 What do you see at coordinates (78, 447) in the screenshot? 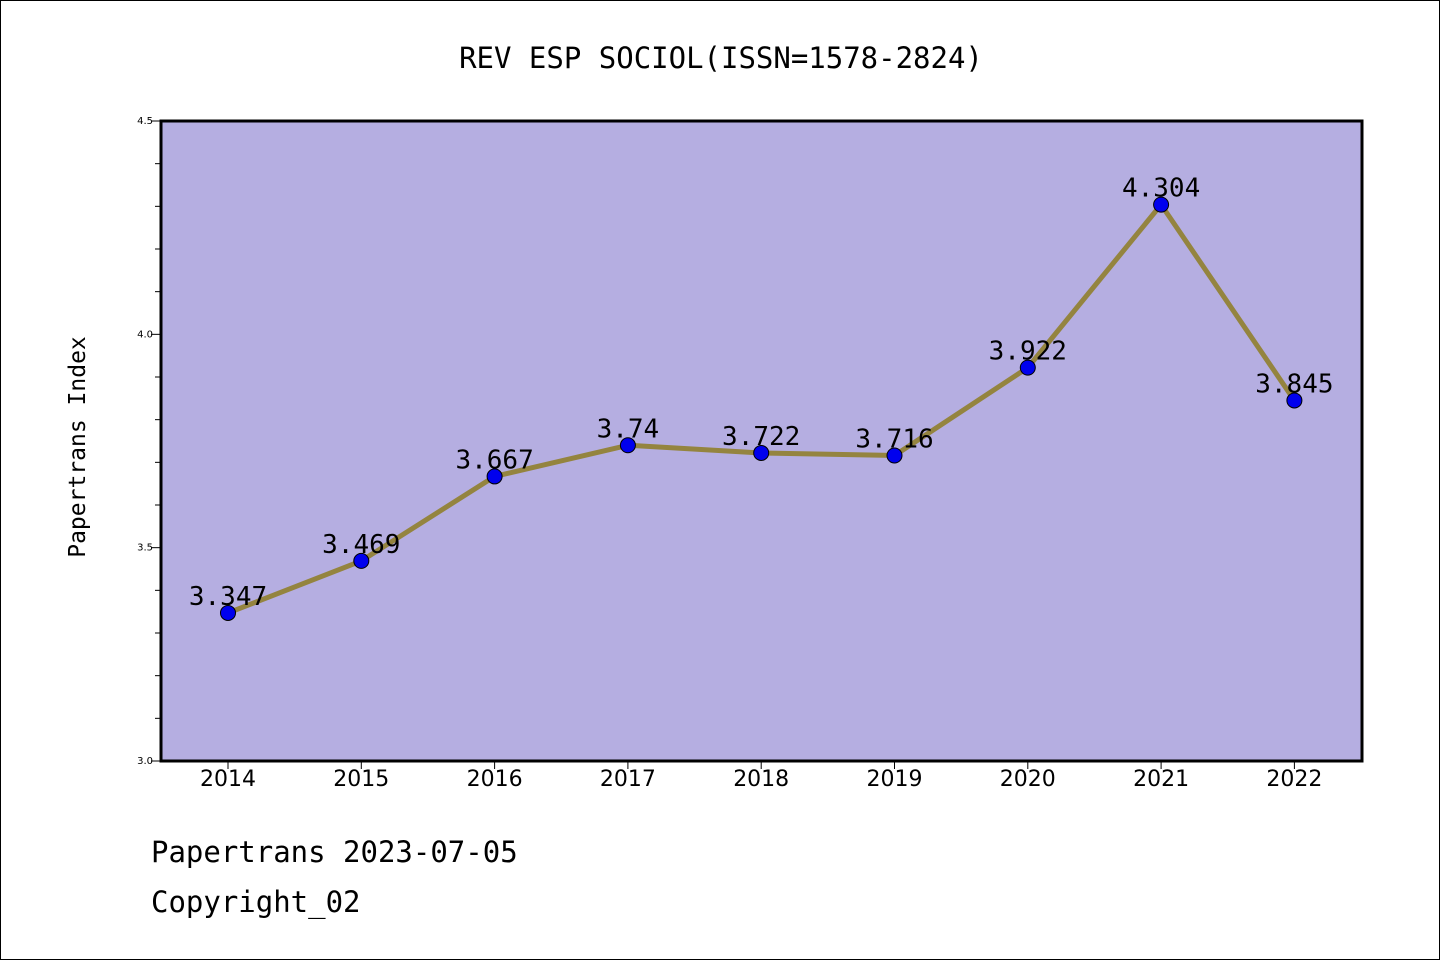
I see `y-axis-label: Papertrans Index` at bounding box center [78, 447].